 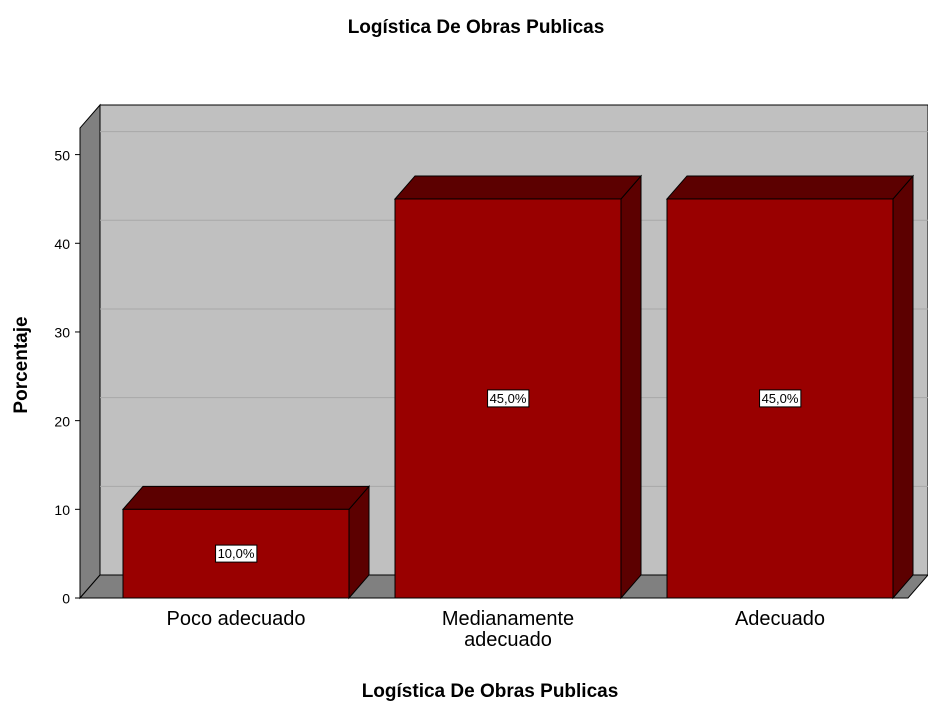 I want to click on y-tick-label: 50, so click(x=62, y=155).